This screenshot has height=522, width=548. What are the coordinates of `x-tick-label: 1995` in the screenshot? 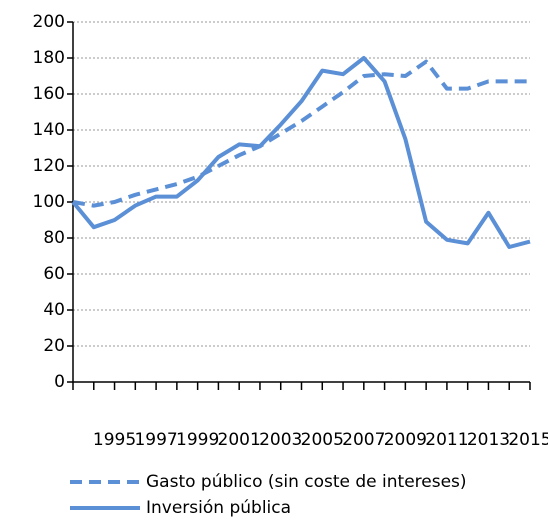 It's located at (114, 440).